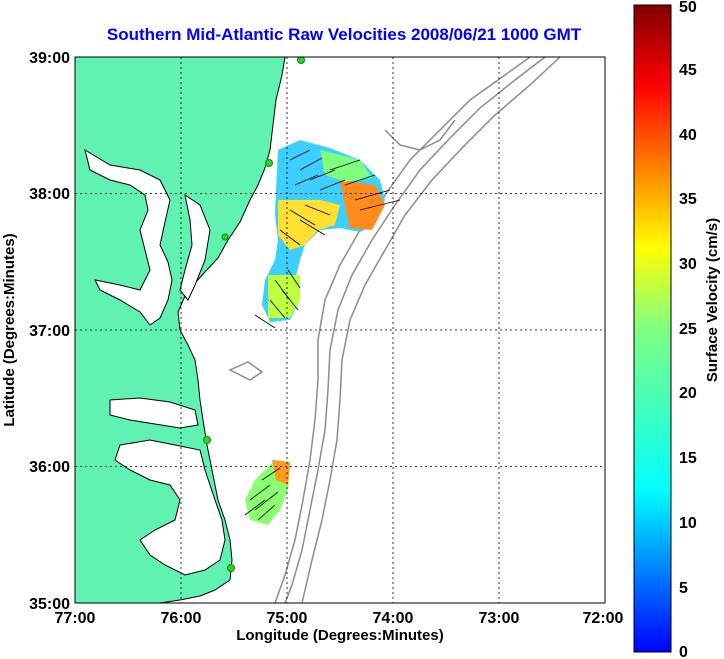  I want to click on velocity-field-north, so click(327, 234).